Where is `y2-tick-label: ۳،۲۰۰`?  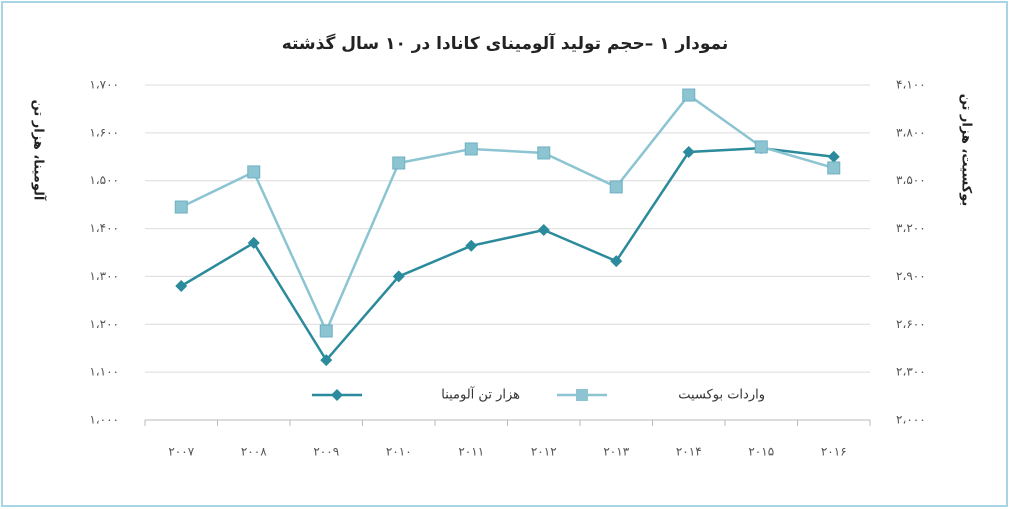
y2-tick-label: ۳،۲۰۰ is located at coordinates (911, 228).